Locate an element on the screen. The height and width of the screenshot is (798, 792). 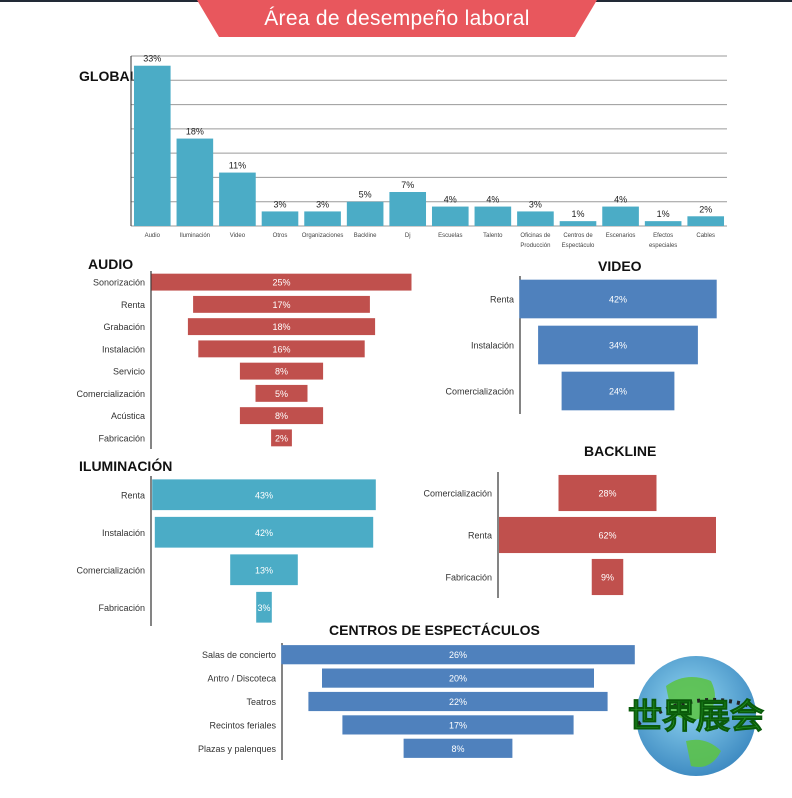
iluminacion-bar-value-label: 43% is located at coordinates (264, 495).